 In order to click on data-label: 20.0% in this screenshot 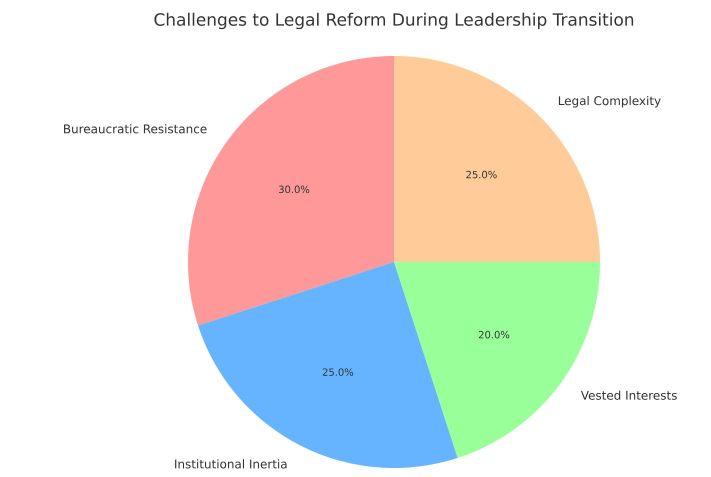, I will do `click(494, 334)`.